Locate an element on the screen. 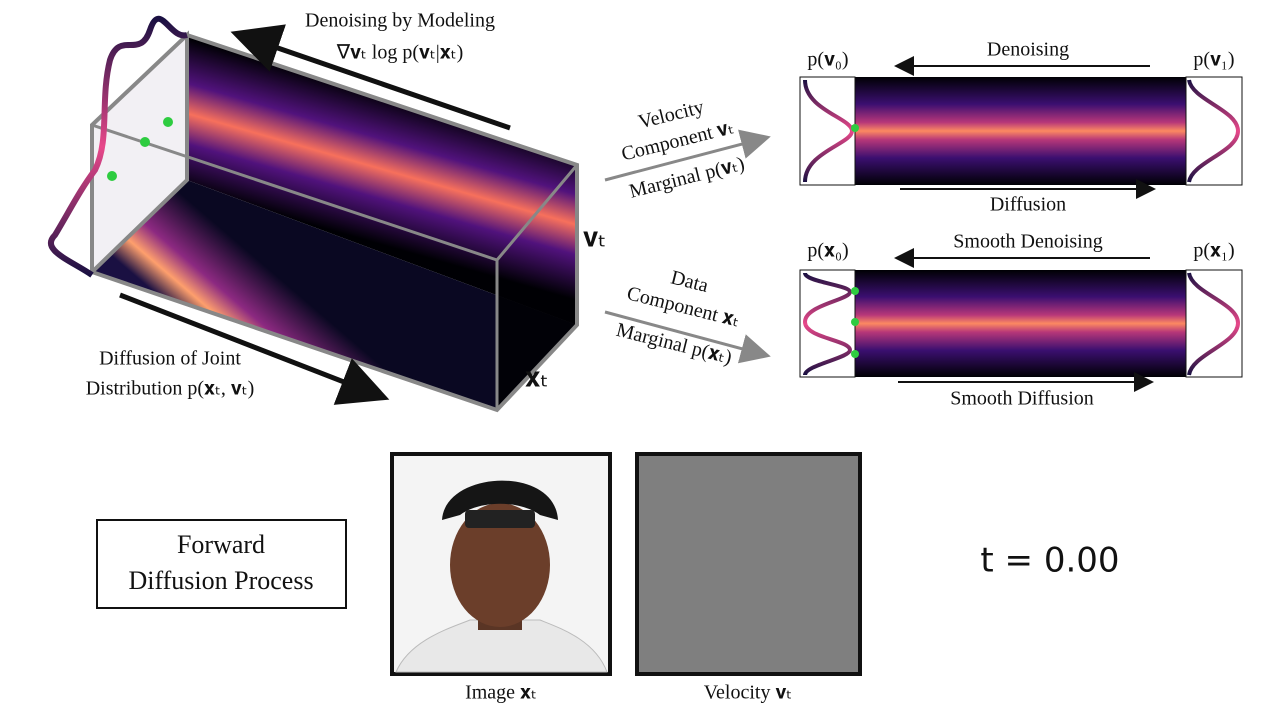 The width and height of the screenshot is (1286, 724). label: Distribution p(𝐱ₜ, 𝐯ₜ) is located at coordinates (170, 389).